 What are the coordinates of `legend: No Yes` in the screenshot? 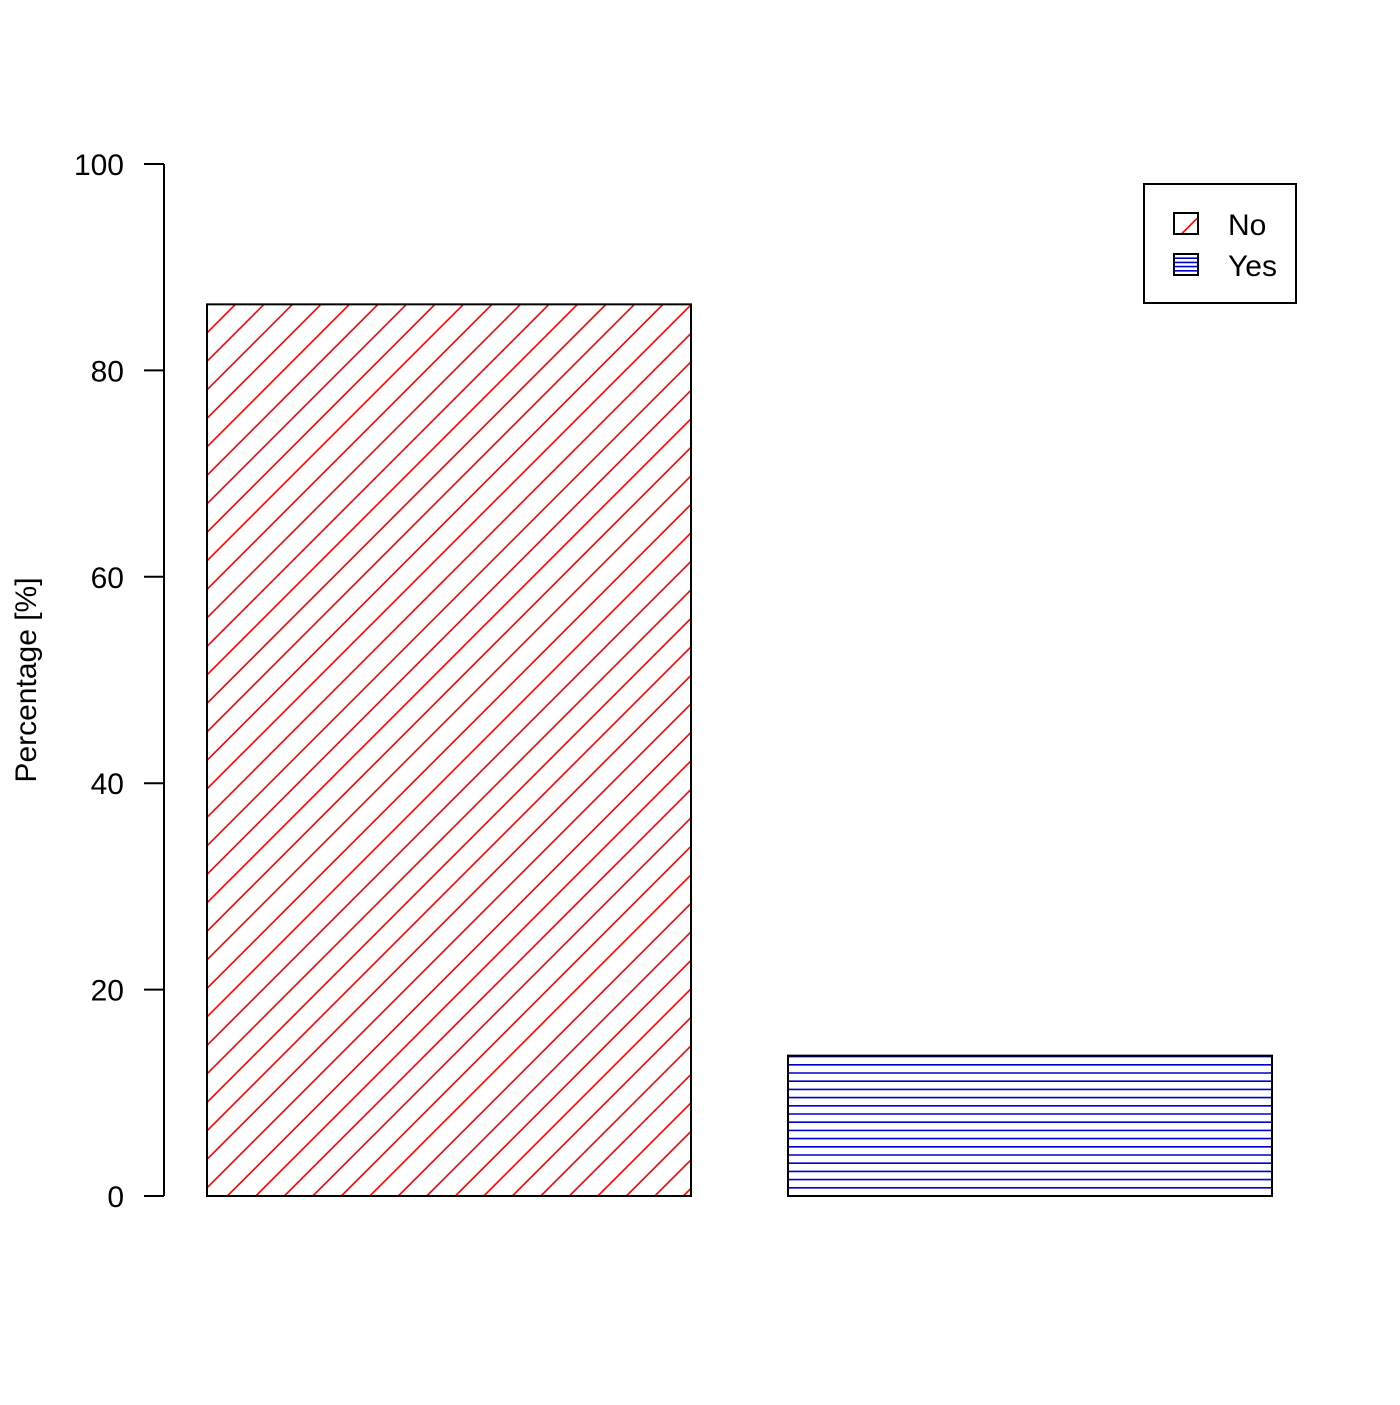 It's located at (1220, 243).